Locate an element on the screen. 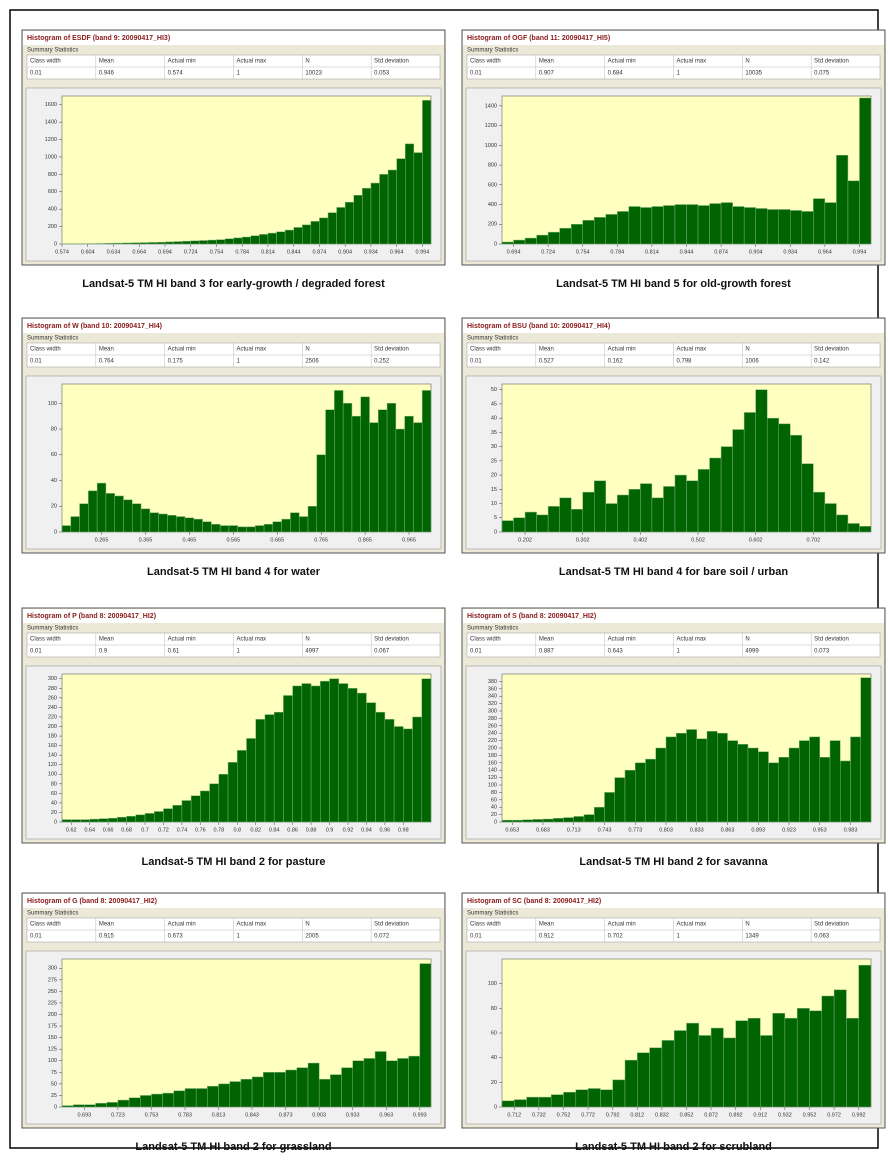 The height and width of the screenshot is (1163, 888). x-tick-label: 0.365 is located at coordinates (146, 540).